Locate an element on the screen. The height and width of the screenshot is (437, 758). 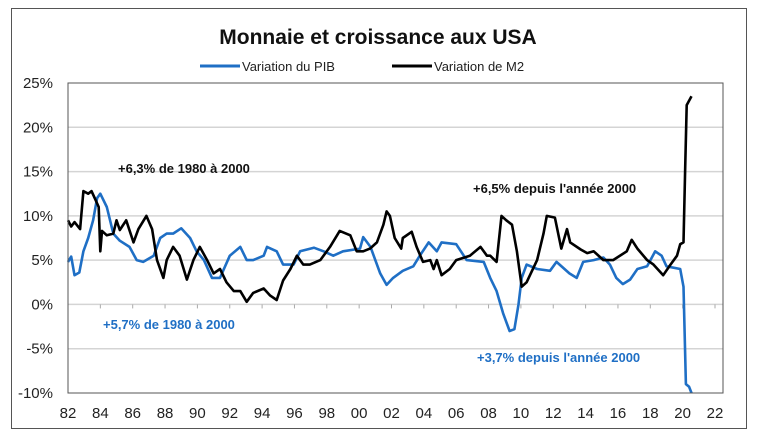
annotation-pib-1980-2000: +5,7% de 1980 à 2000 is located at coordinates (169, 324).